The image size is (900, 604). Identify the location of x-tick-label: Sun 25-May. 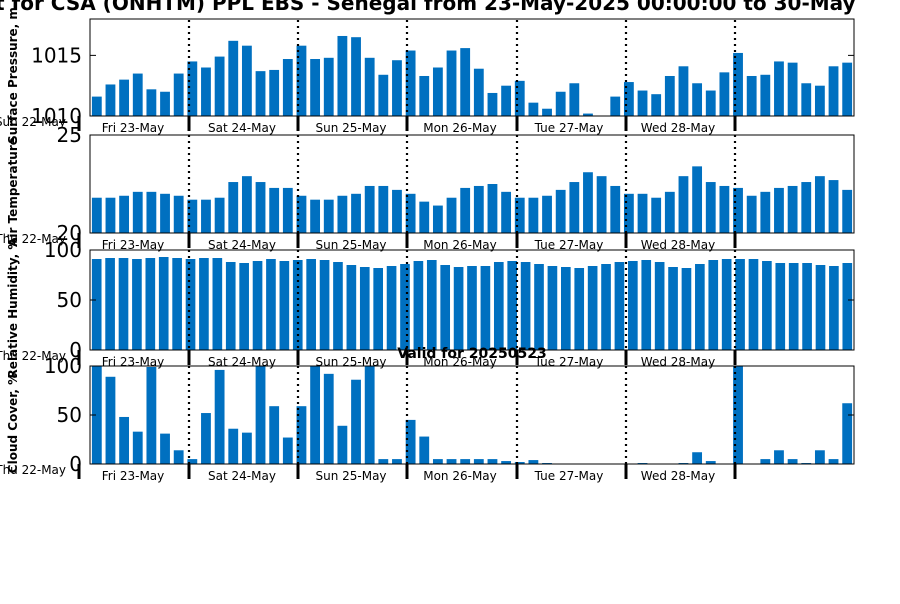
(350, 128).